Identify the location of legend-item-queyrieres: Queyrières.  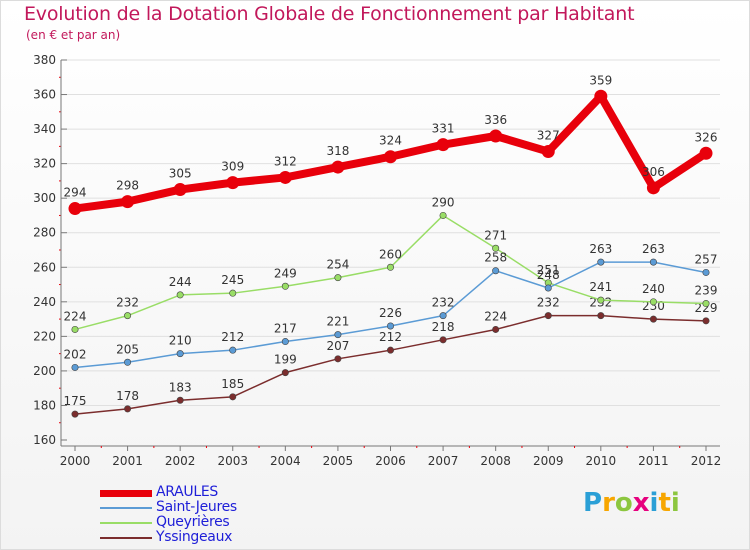
(210, 522).